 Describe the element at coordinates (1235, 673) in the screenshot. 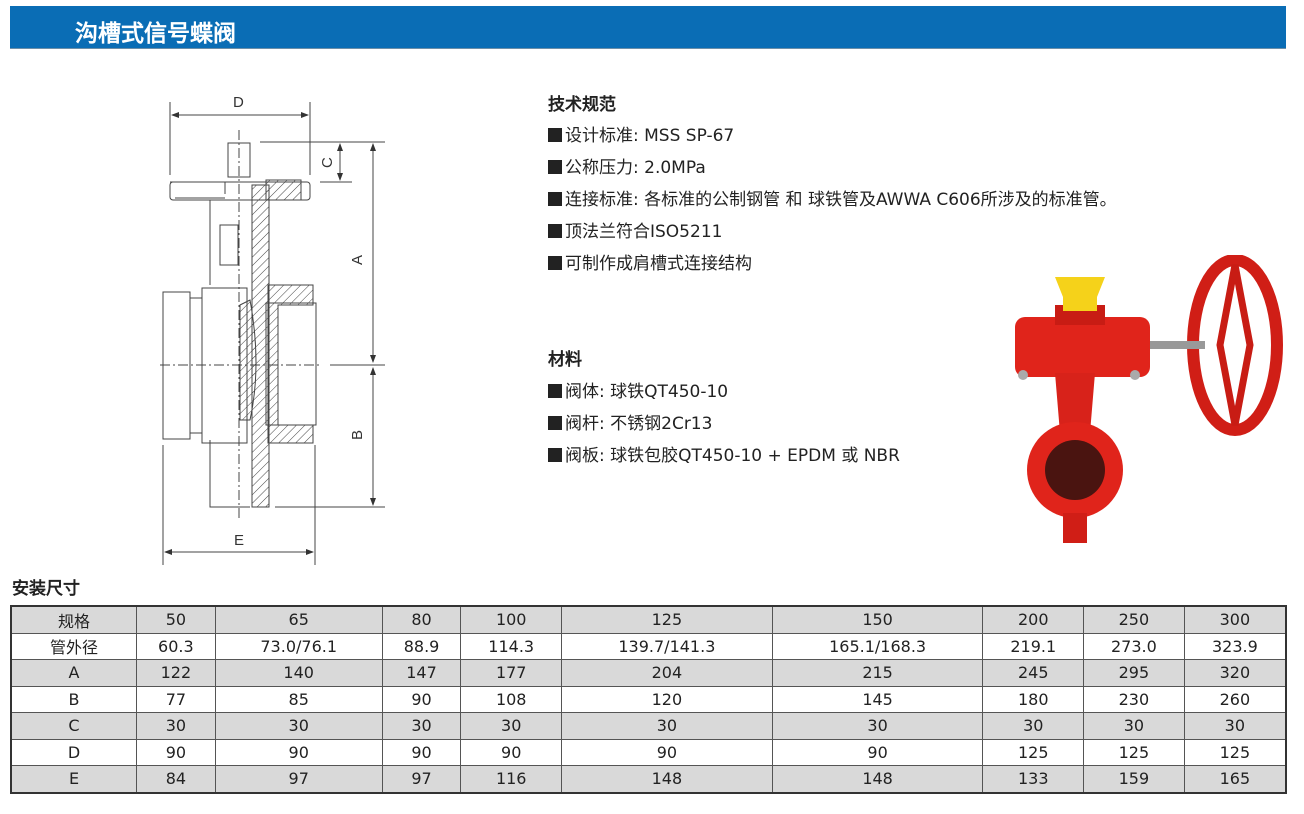

I see `table-cell: 320` at that location.